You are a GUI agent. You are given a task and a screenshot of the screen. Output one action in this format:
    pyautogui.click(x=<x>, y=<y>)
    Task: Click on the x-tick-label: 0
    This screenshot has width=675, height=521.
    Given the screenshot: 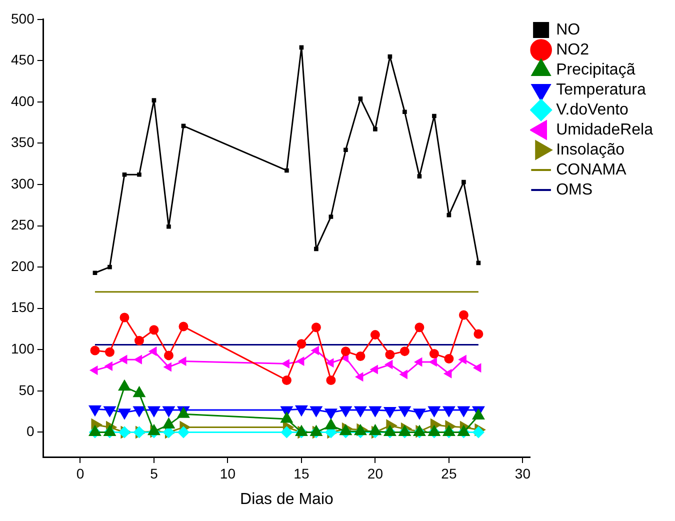 What is the action you would take?
    pyautogui.click(x=80, y=473)
    